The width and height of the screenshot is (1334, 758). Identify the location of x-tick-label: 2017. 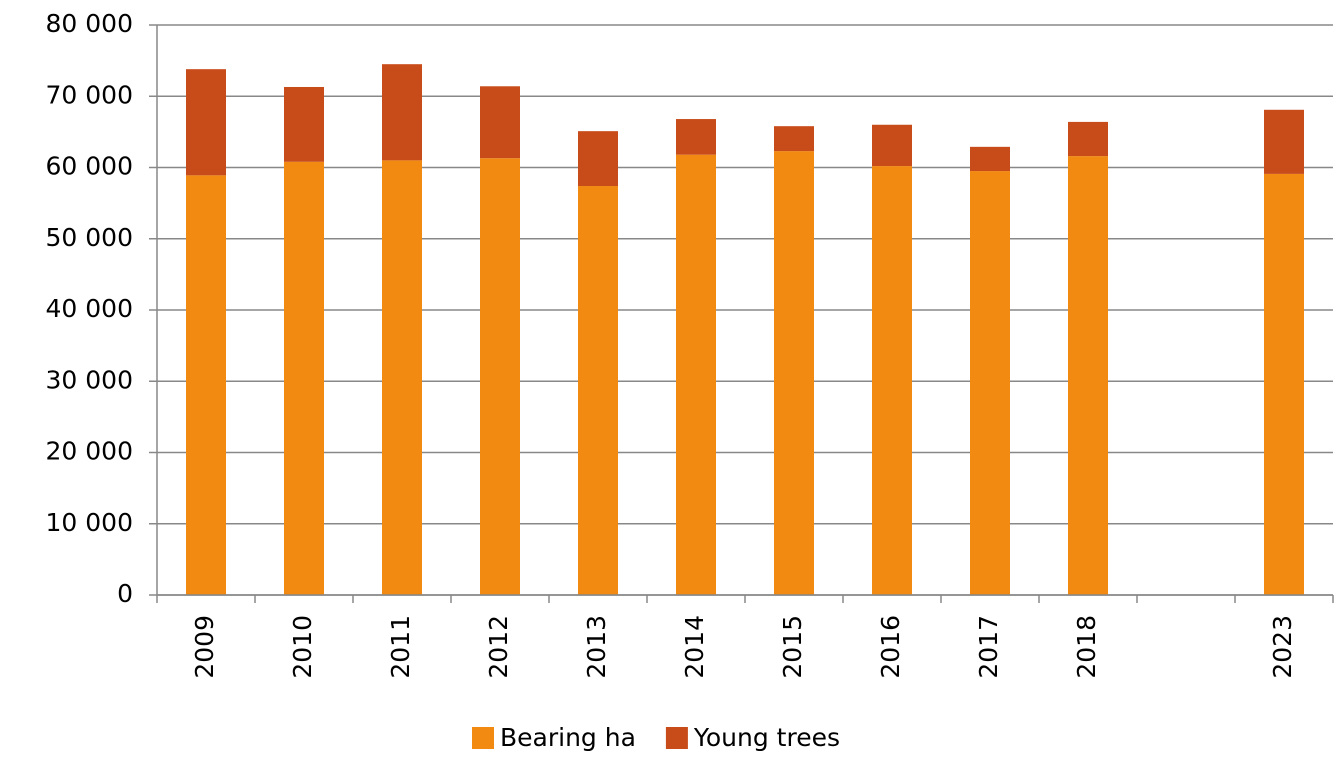
(988, 647).